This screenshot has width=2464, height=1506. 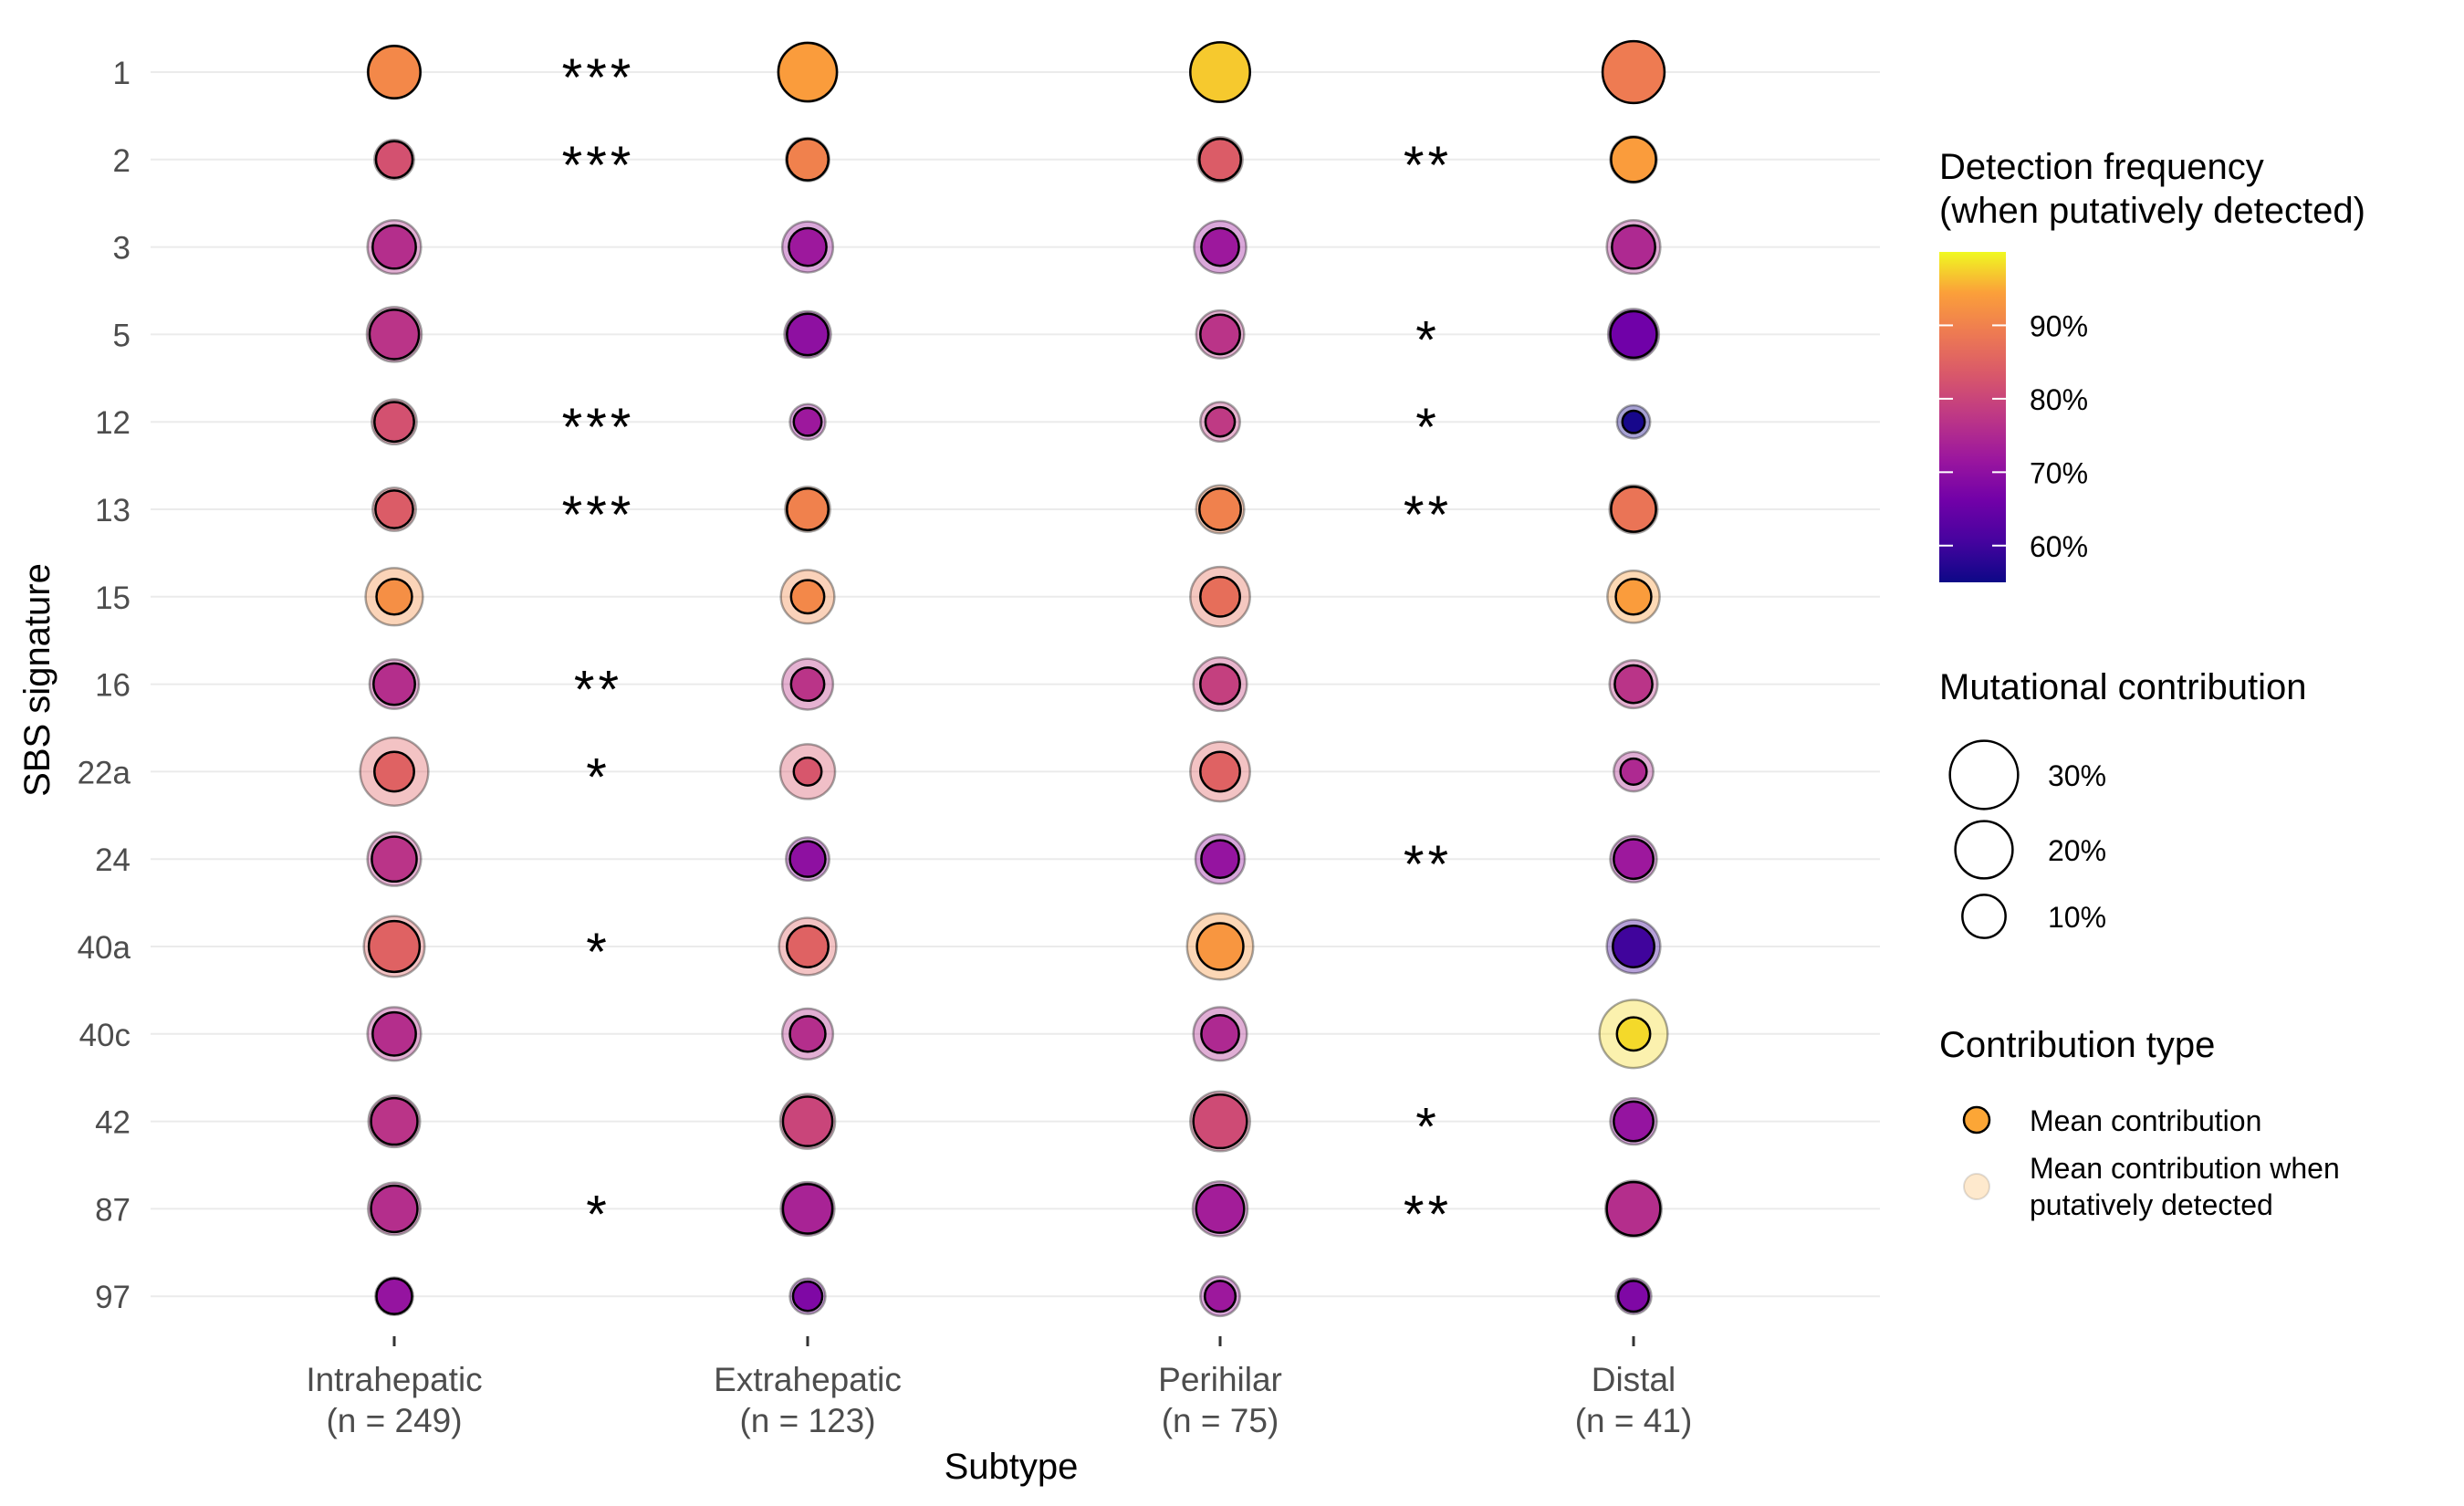 What do you see at coordinates (113, 598) in the screenshot?
I see `y-tick-label: 15` at bounding box center [113, 598].